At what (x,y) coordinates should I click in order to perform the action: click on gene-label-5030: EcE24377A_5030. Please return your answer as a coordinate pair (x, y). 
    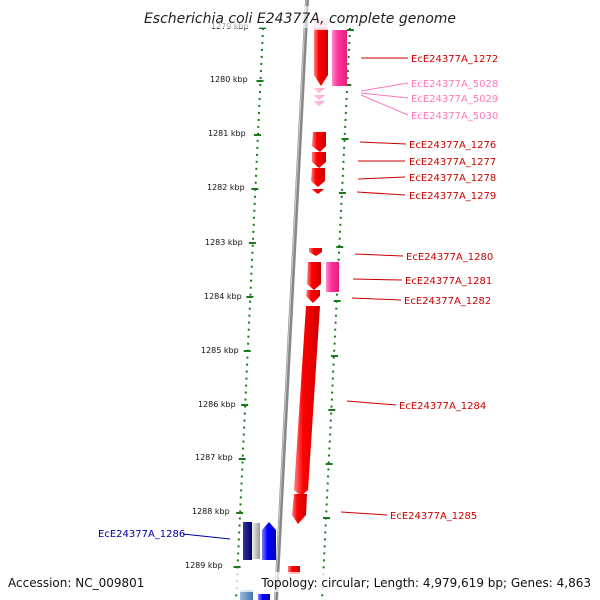
    Looking at the image, I should click on (454, 116).